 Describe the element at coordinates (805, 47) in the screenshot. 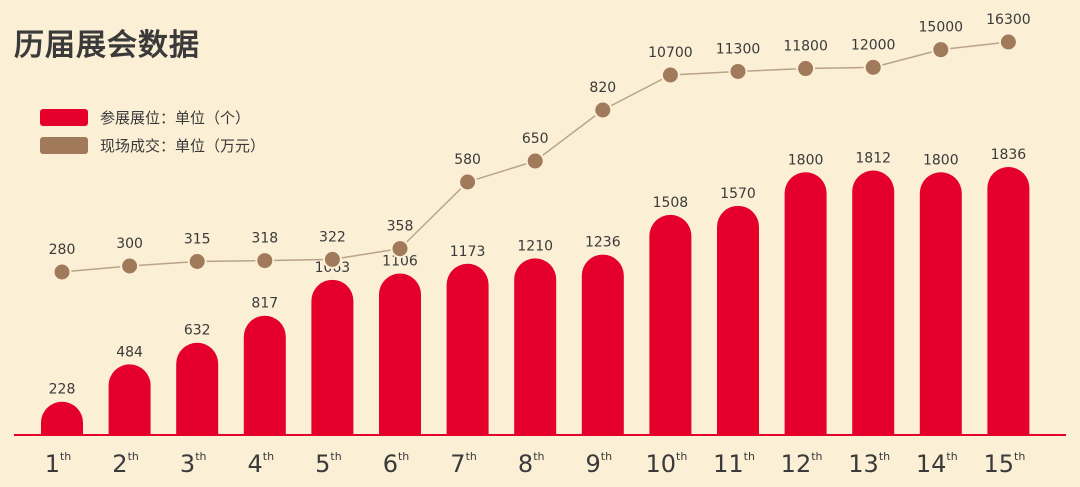

I see `sales-value-label: 11800` at that location.